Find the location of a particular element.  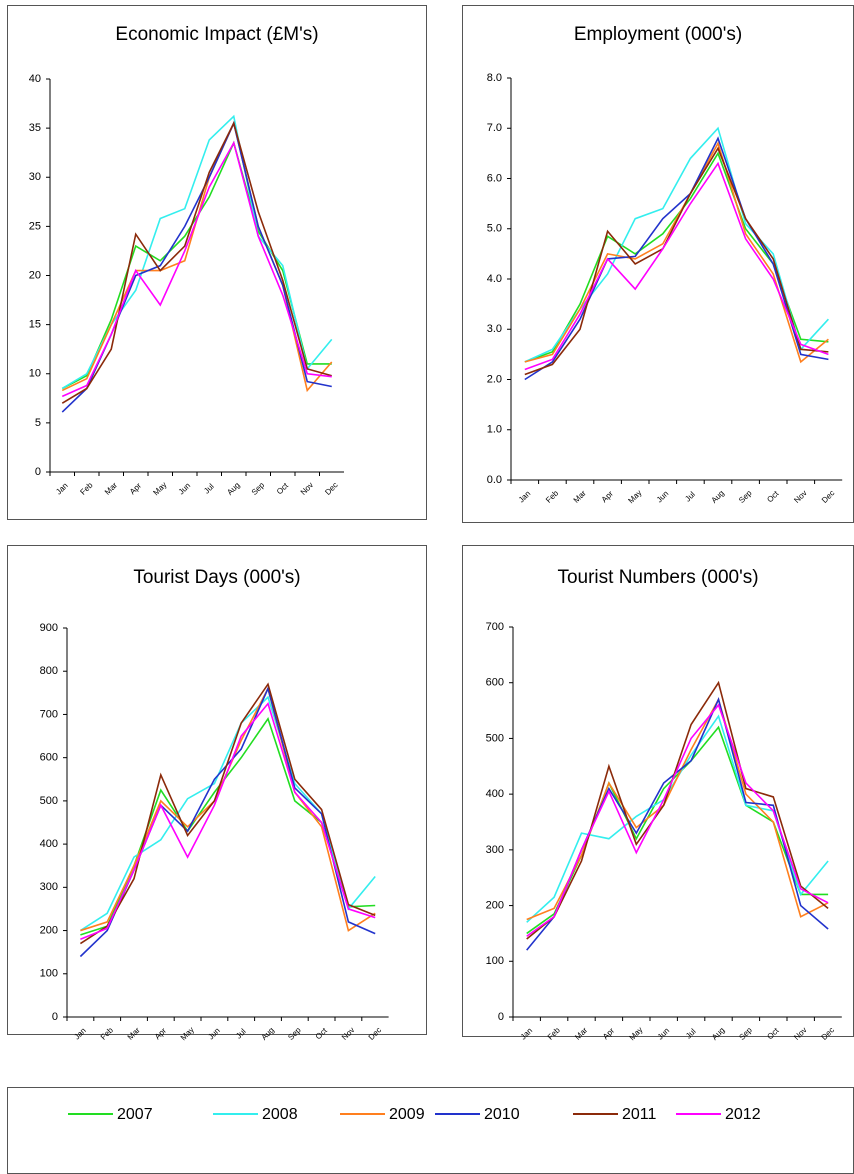

y-tick-label: 25 is located at coordinates (35, 226).